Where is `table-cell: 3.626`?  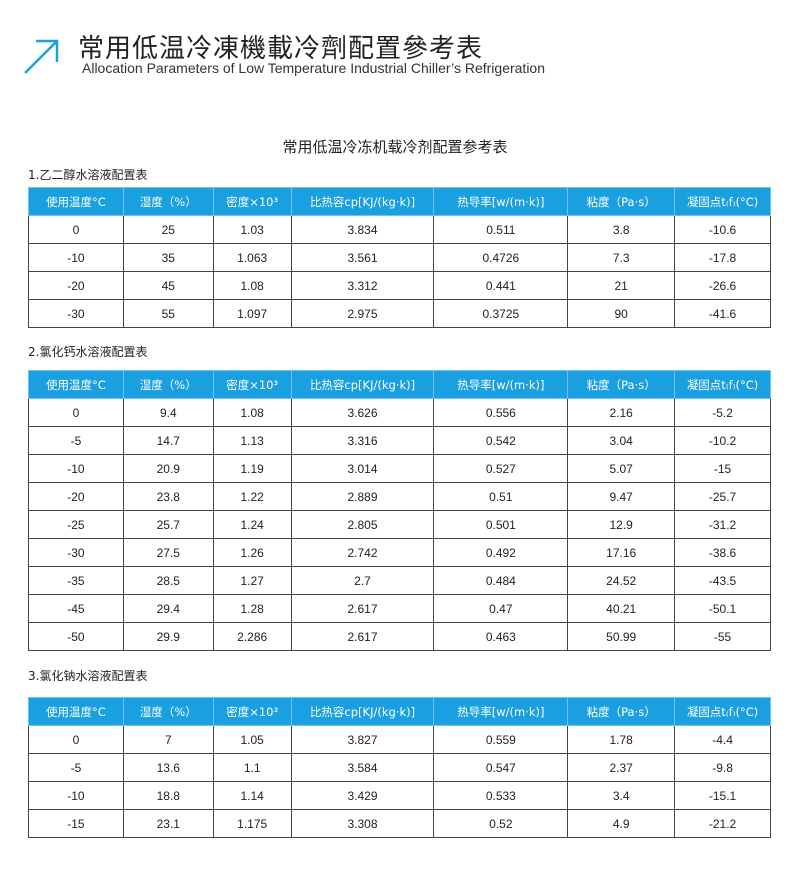 table-cell: 3.626 is located at coordinates (362, 412).